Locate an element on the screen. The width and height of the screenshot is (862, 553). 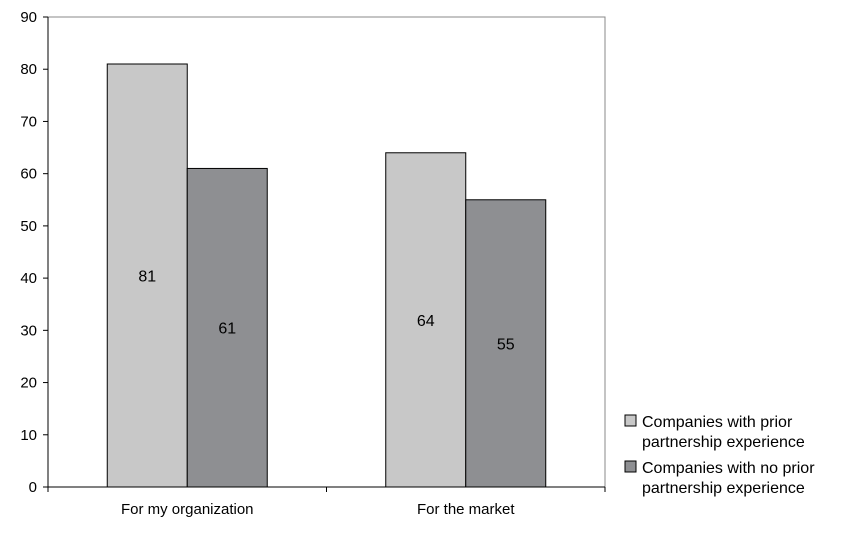
y-tick-label: 50 is located at coordinates (28, 226).